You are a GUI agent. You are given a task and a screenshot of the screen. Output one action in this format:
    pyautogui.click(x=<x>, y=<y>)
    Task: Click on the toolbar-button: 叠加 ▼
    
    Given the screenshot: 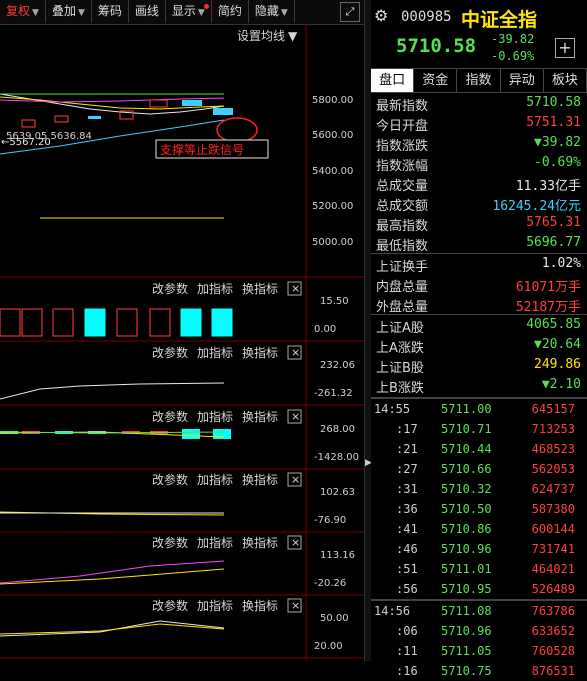 What is the action you would take?
    pyautogui.click(x=69, y=11)
    